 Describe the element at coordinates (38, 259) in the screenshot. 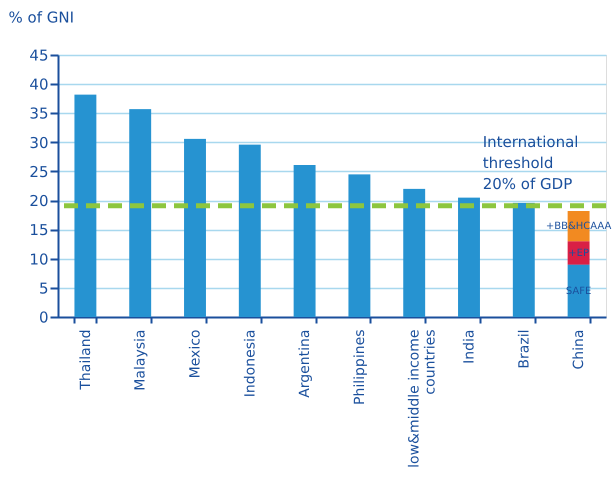

I see `y-tick-label: 10` at that location.